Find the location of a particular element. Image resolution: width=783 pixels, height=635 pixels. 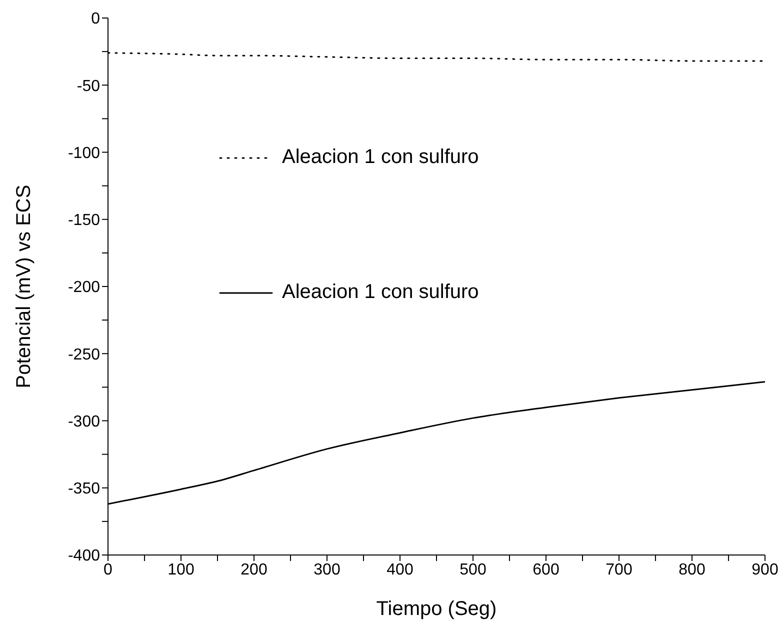

y-tick-label: -100 is located at coordinates (84, 153).